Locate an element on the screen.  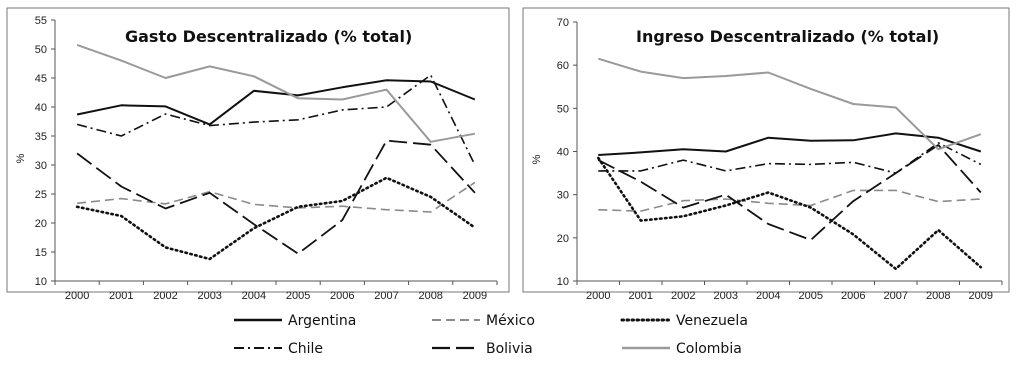
legend-item-argentina: Argentina is located at coordinates (295, 321).